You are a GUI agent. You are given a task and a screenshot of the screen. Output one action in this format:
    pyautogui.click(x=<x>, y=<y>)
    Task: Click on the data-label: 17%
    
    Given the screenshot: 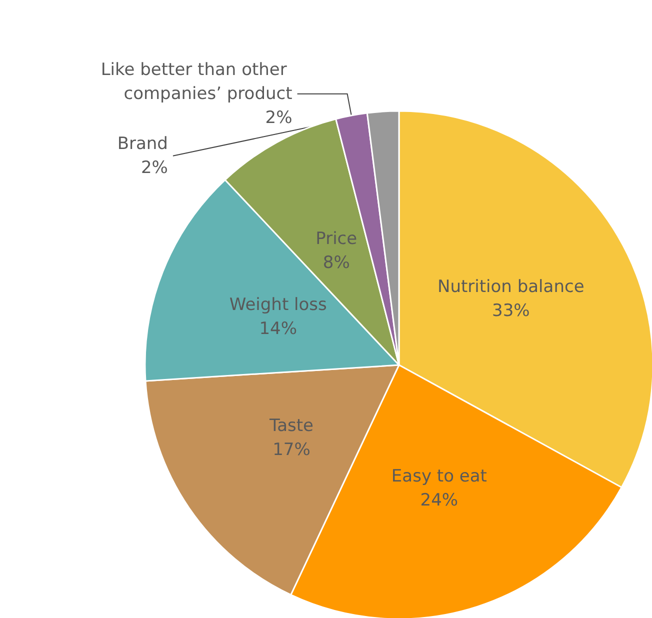 What is the action you would take?
    pyautogui.click(x=291, y=450)
    